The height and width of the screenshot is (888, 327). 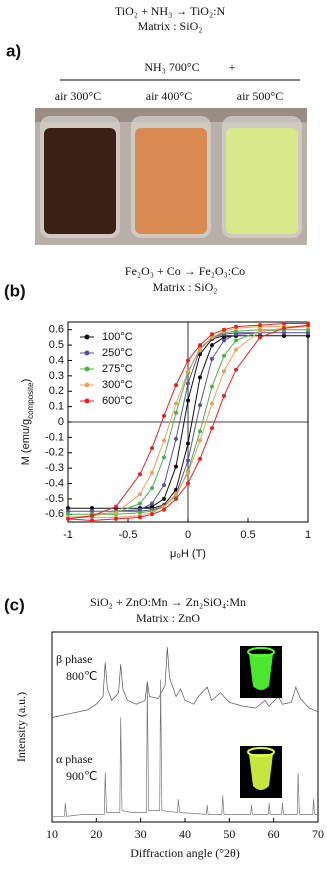 What do you see at coordinates (260, 96) in the screenshot?
I see `sample-label: air 500°C` at bounding box center [260, 96].